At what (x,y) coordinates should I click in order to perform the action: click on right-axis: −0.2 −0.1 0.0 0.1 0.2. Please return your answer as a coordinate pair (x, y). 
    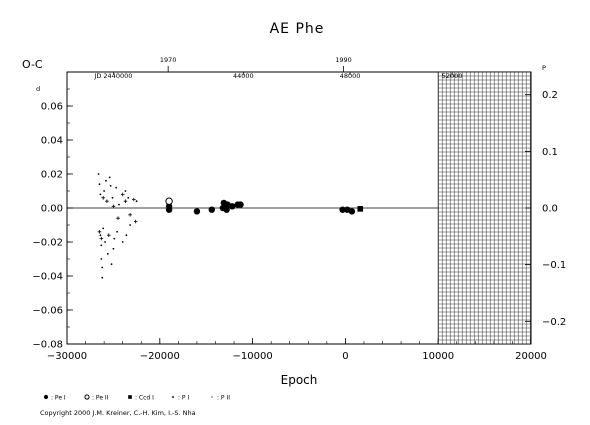
    Looking at the image, I should click on (545, 209).